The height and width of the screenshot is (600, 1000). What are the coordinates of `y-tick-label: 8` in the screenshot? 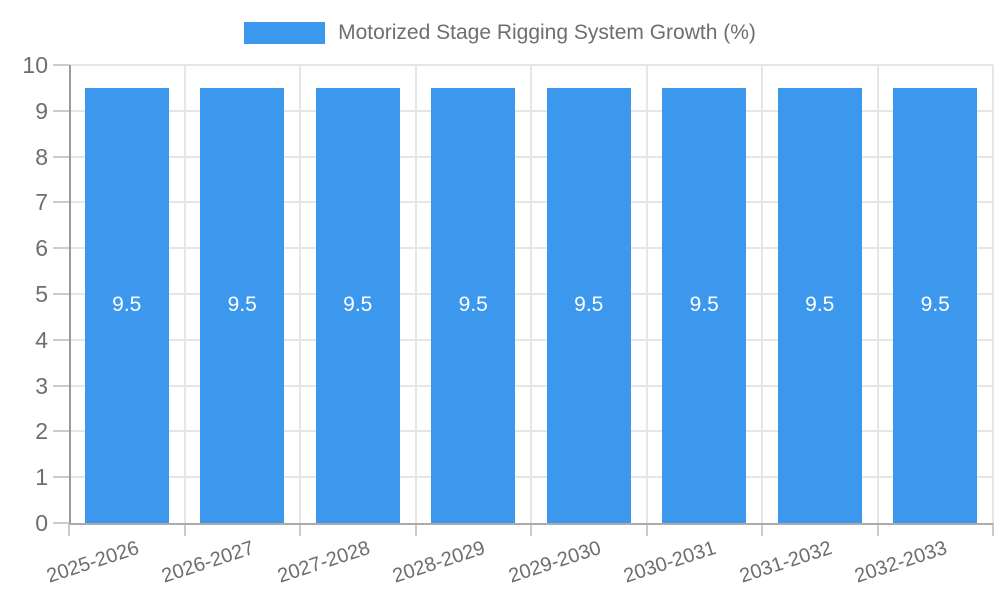 It's located at (41, 156).